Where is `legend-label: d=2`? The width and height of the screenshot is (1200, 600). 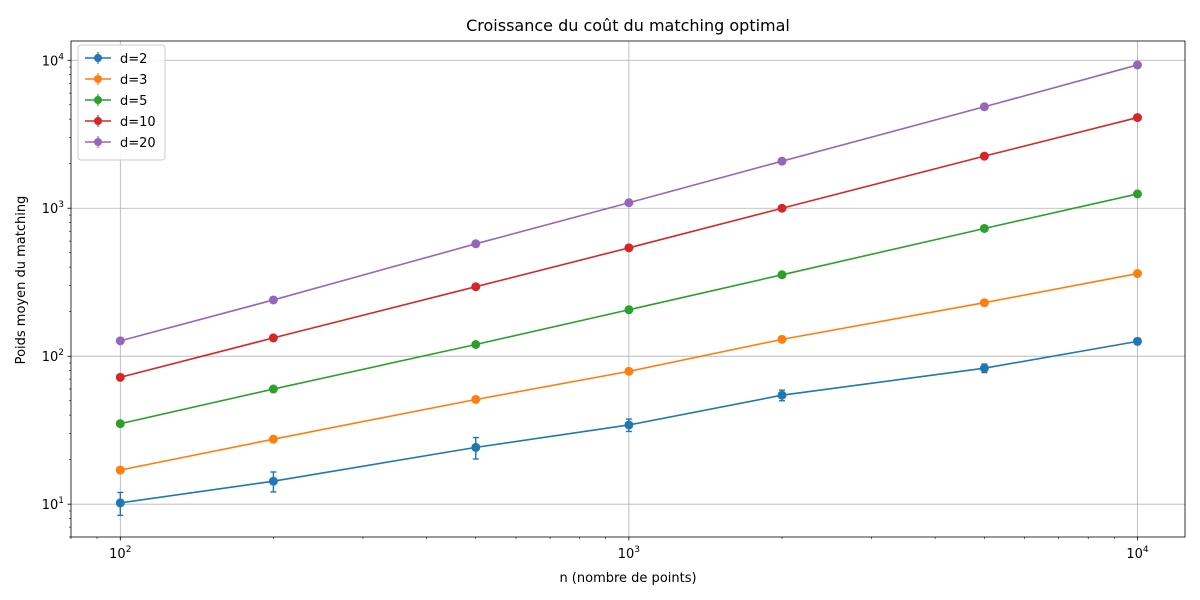
legend-label: d=2 is located at coordinates (133, 59).